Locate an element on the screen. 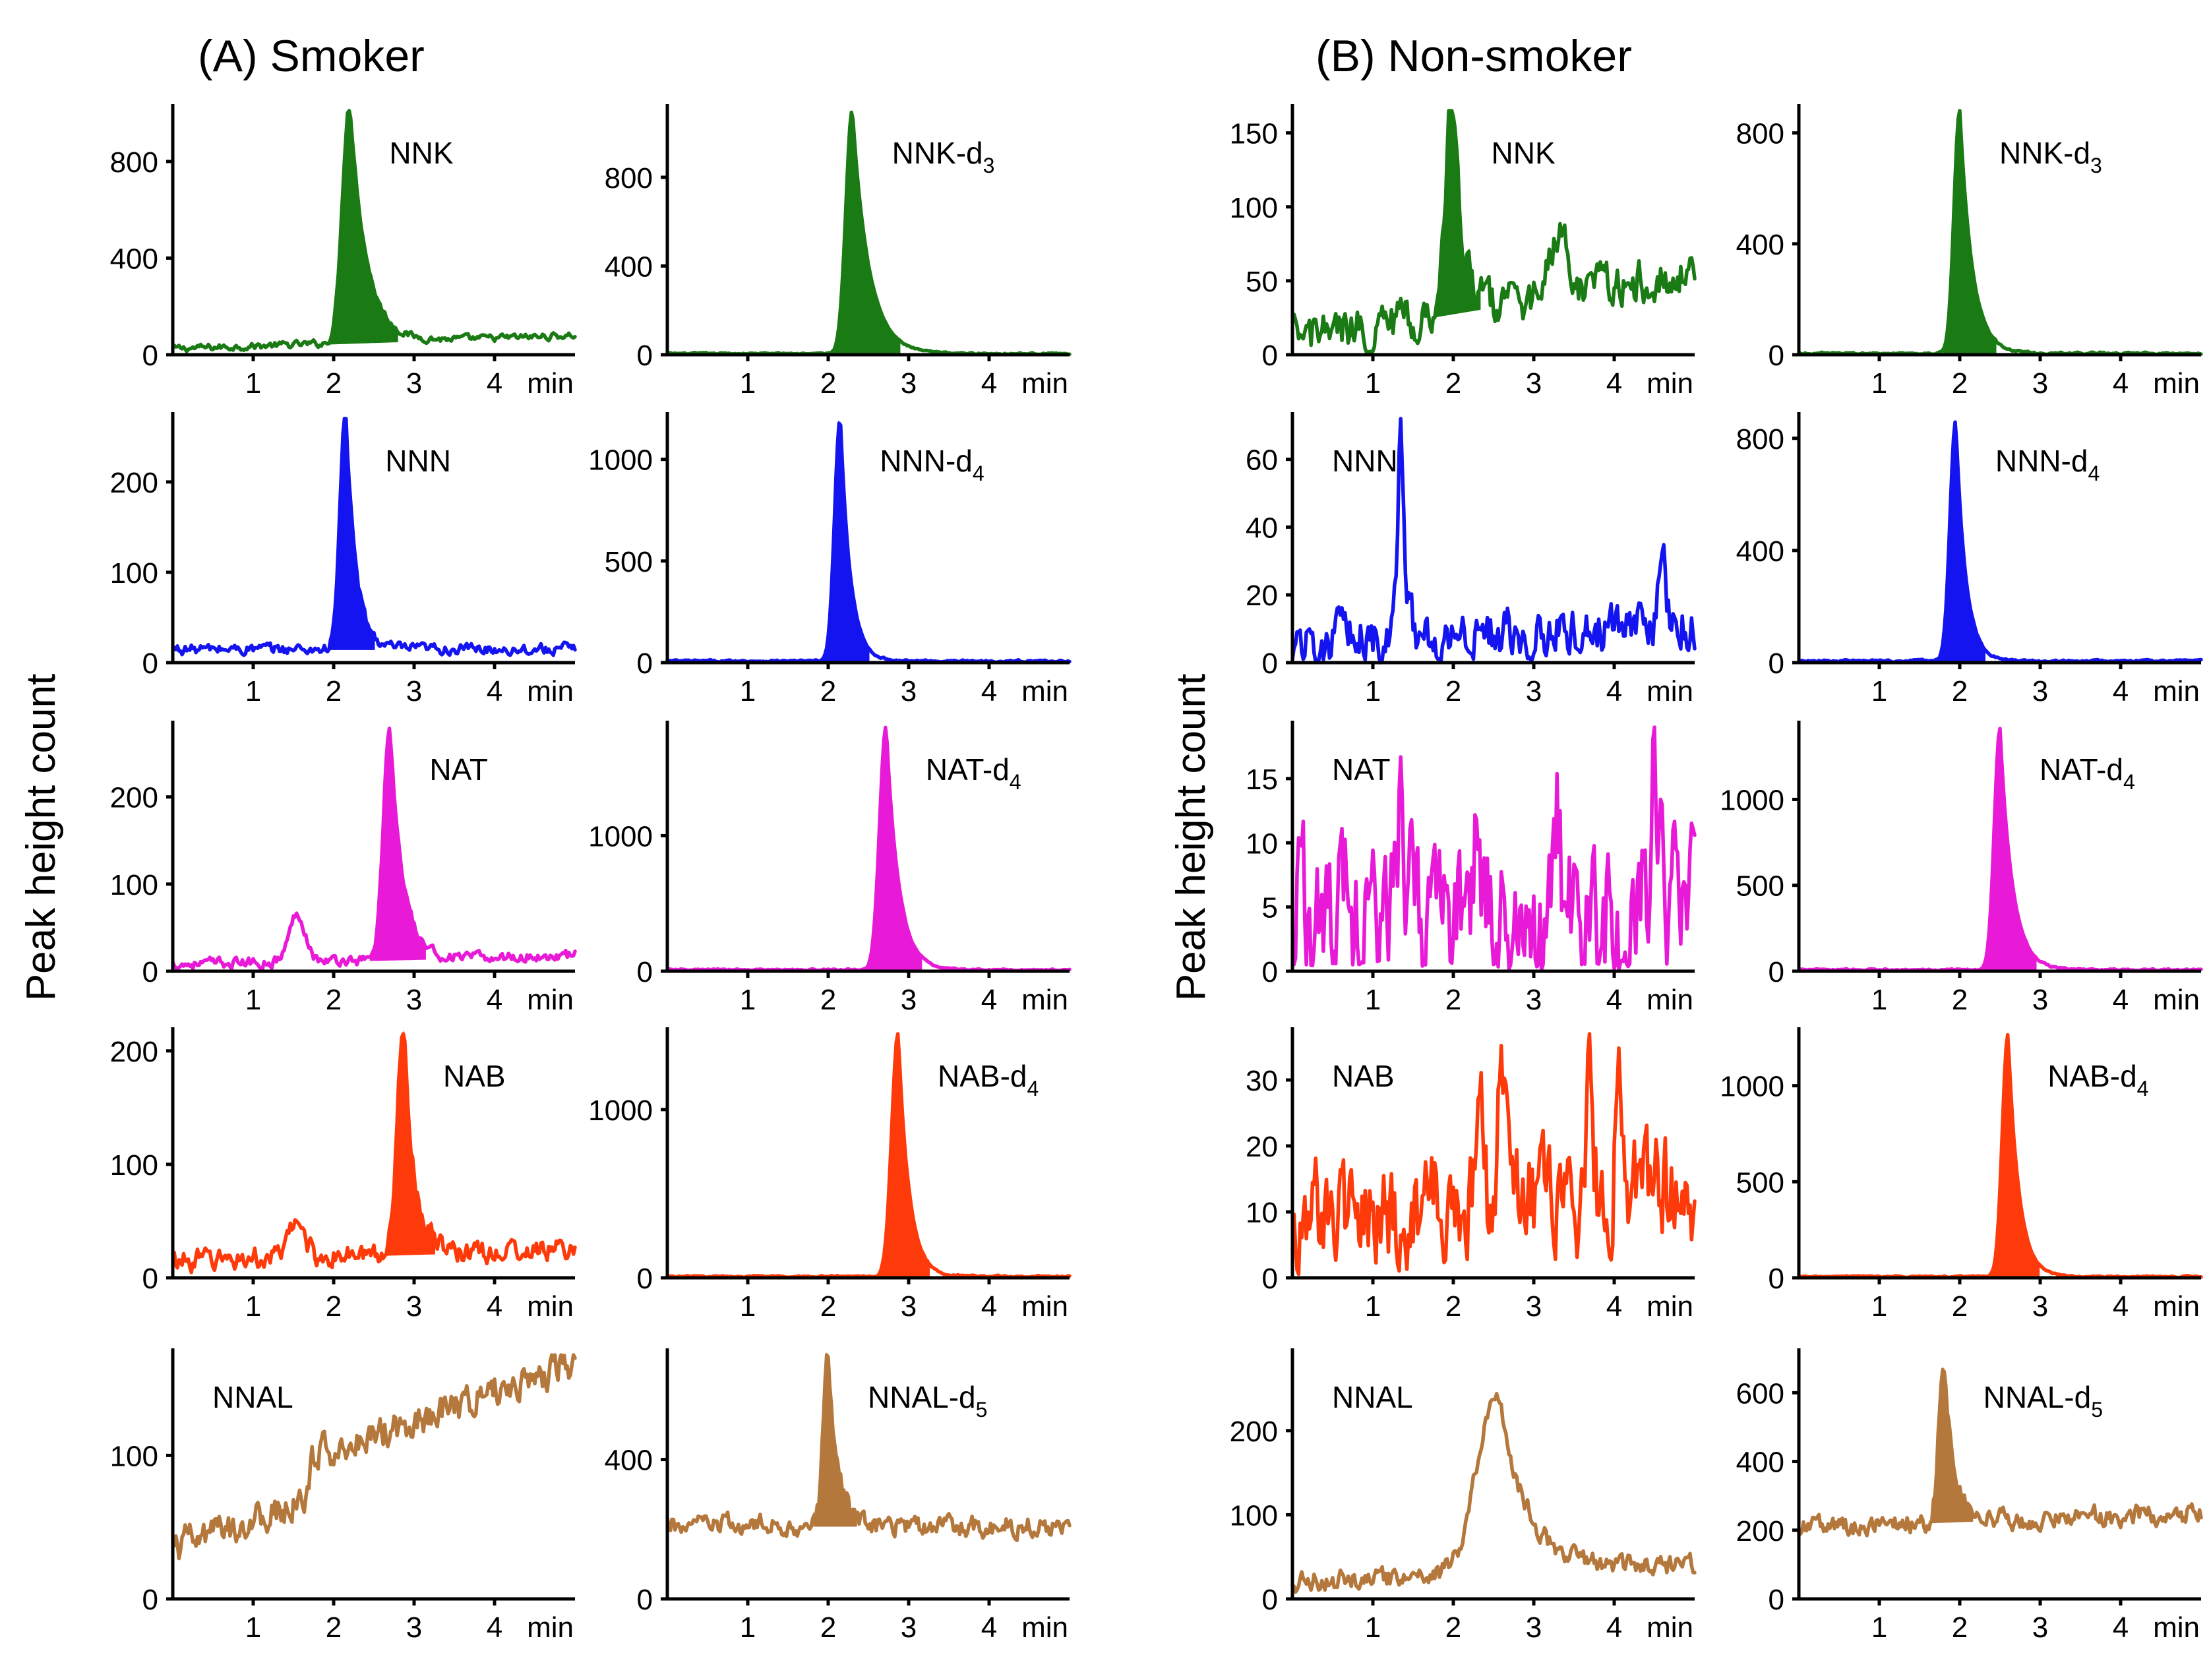  y-axis-label-smoker: Peak height count is located at coordinates (41, 837).